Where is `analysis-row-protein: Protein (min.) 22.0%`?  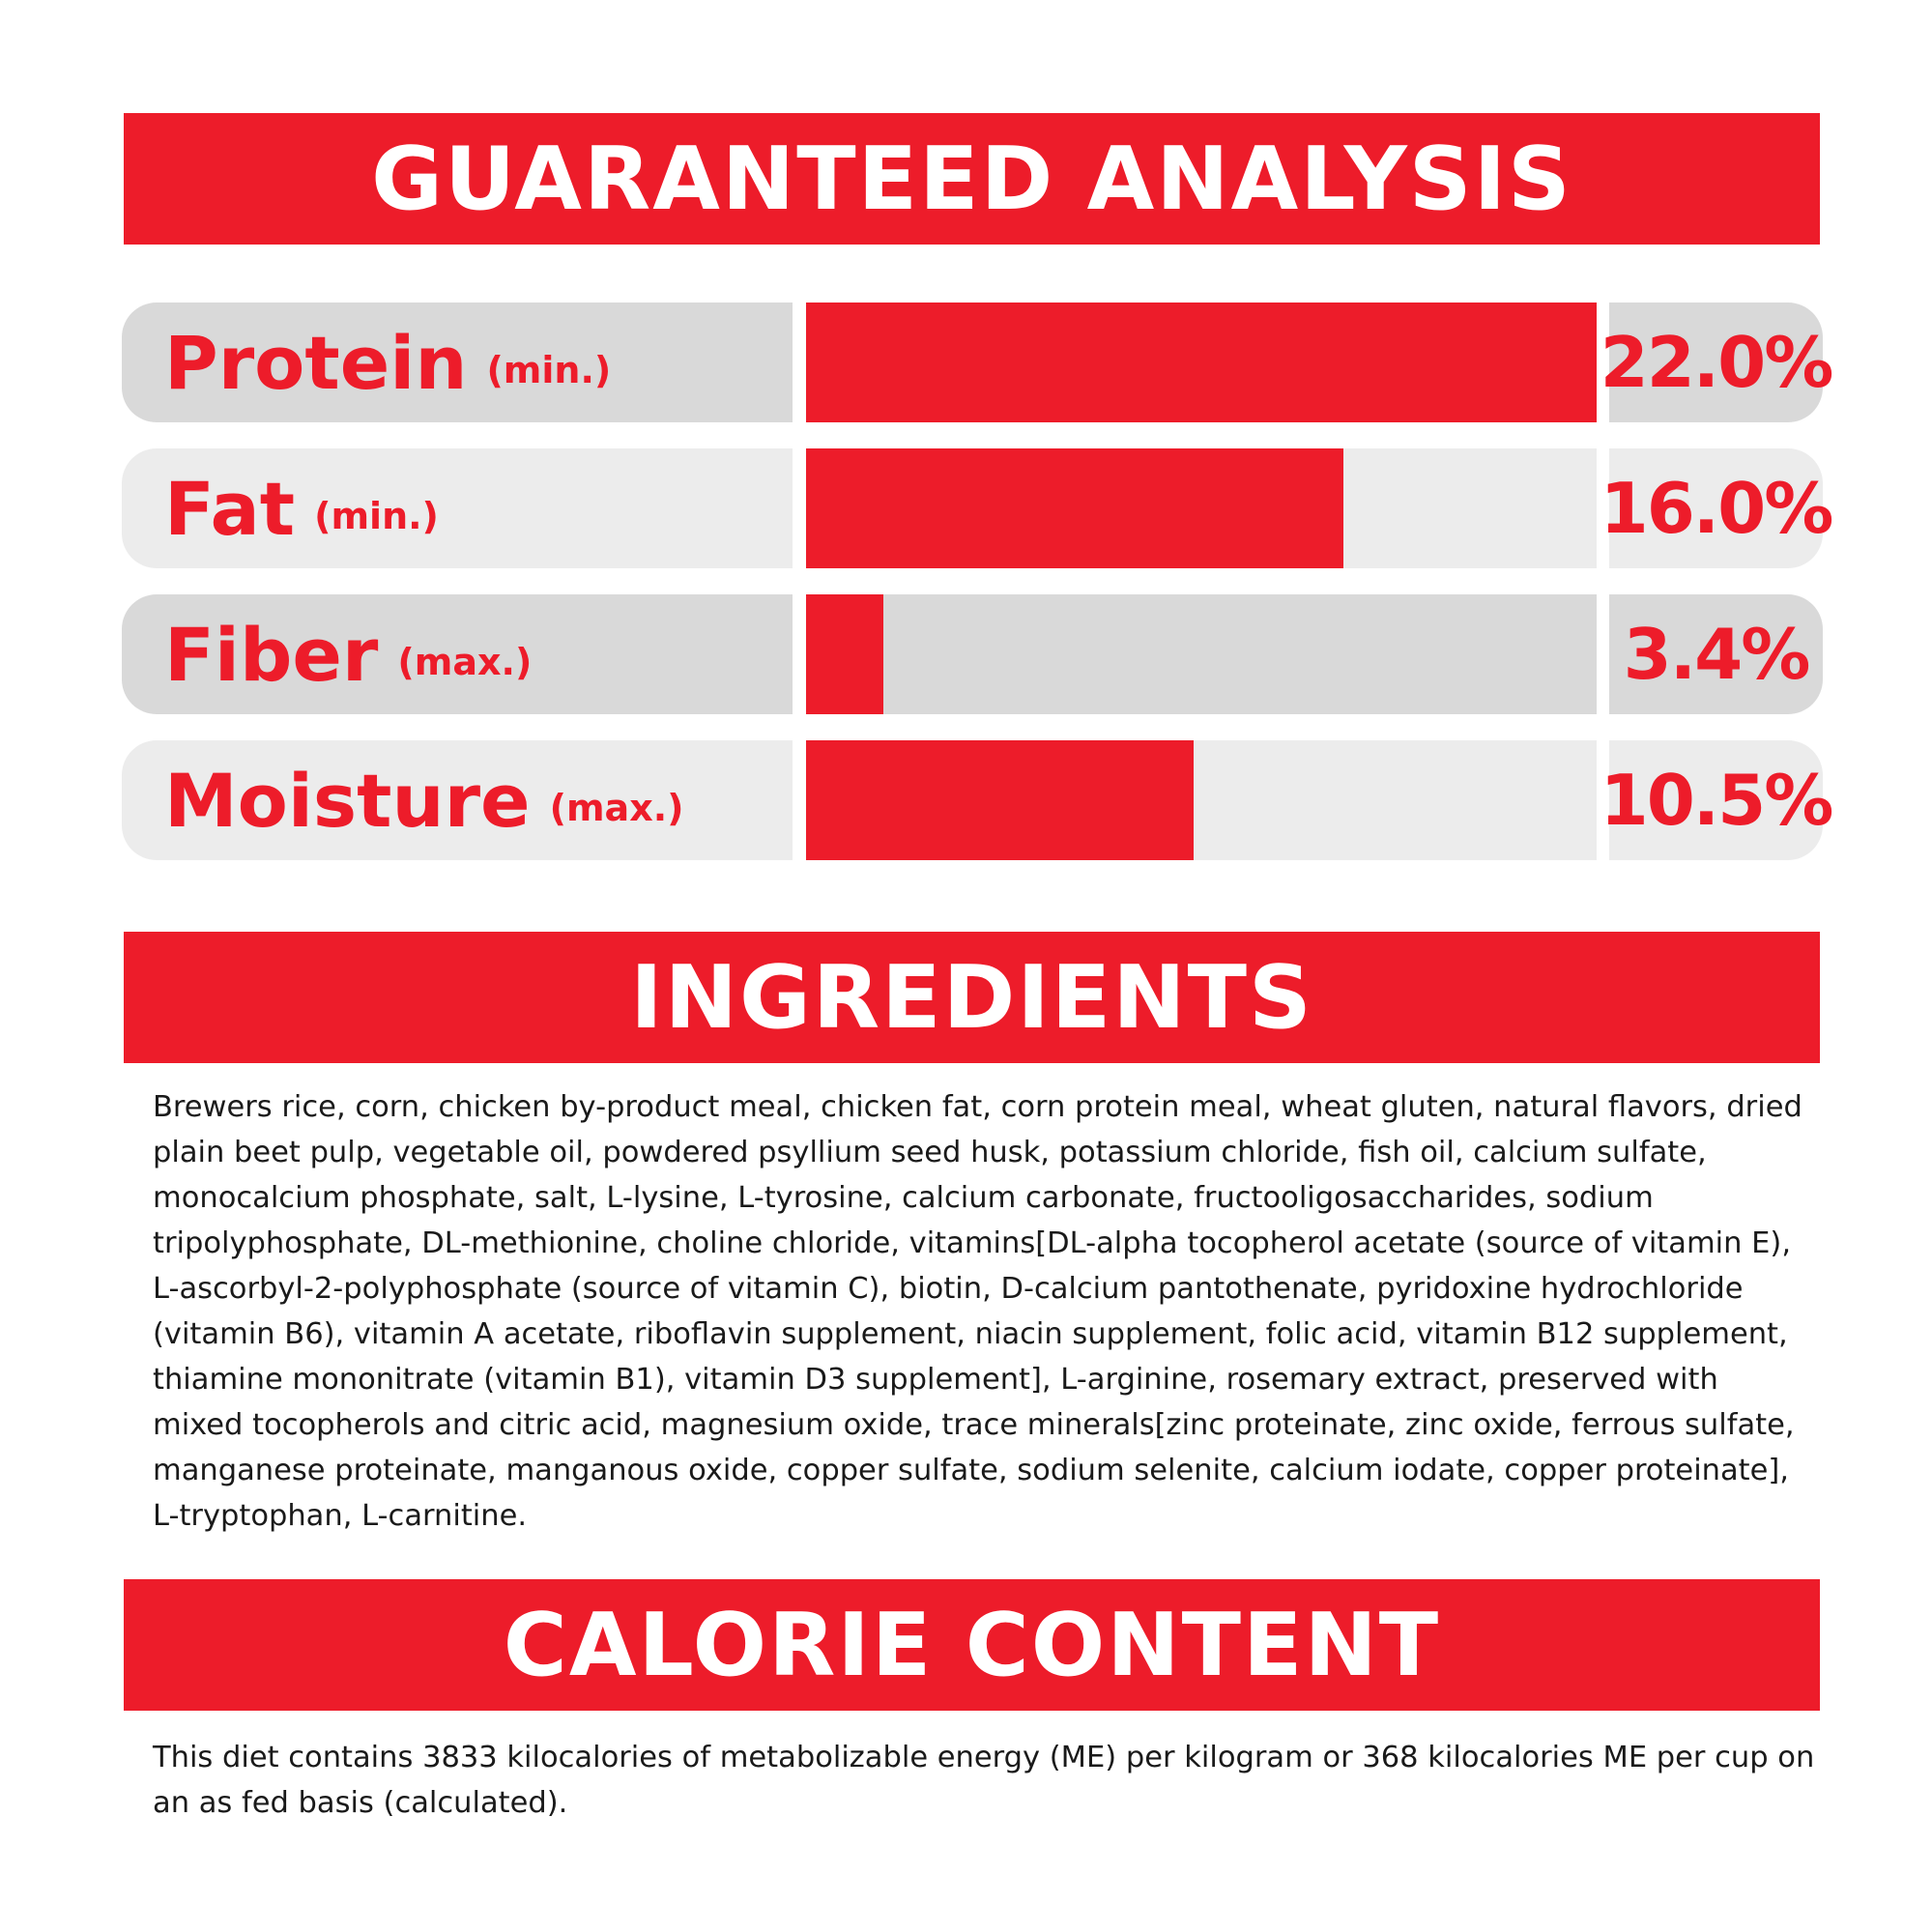
analysis-row-protein: Protein (min.) 22.0% is located at coordinates (977, 362).